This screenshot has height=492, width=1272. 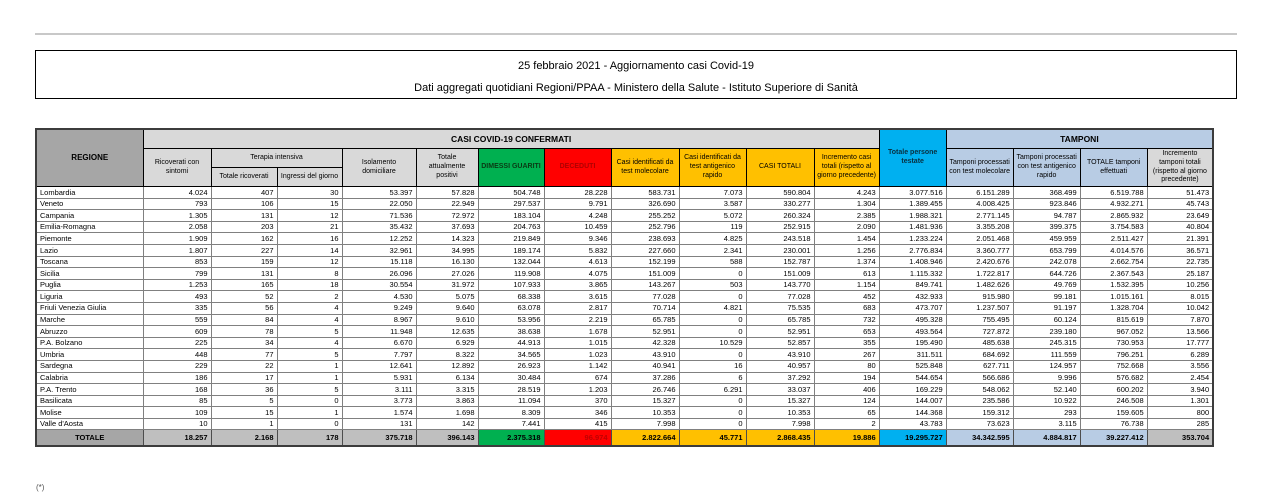 What do you see at coordinates (577, 343) in the screenshot?
I see `value-cell: 1.015` at bounding box center [577, 343].